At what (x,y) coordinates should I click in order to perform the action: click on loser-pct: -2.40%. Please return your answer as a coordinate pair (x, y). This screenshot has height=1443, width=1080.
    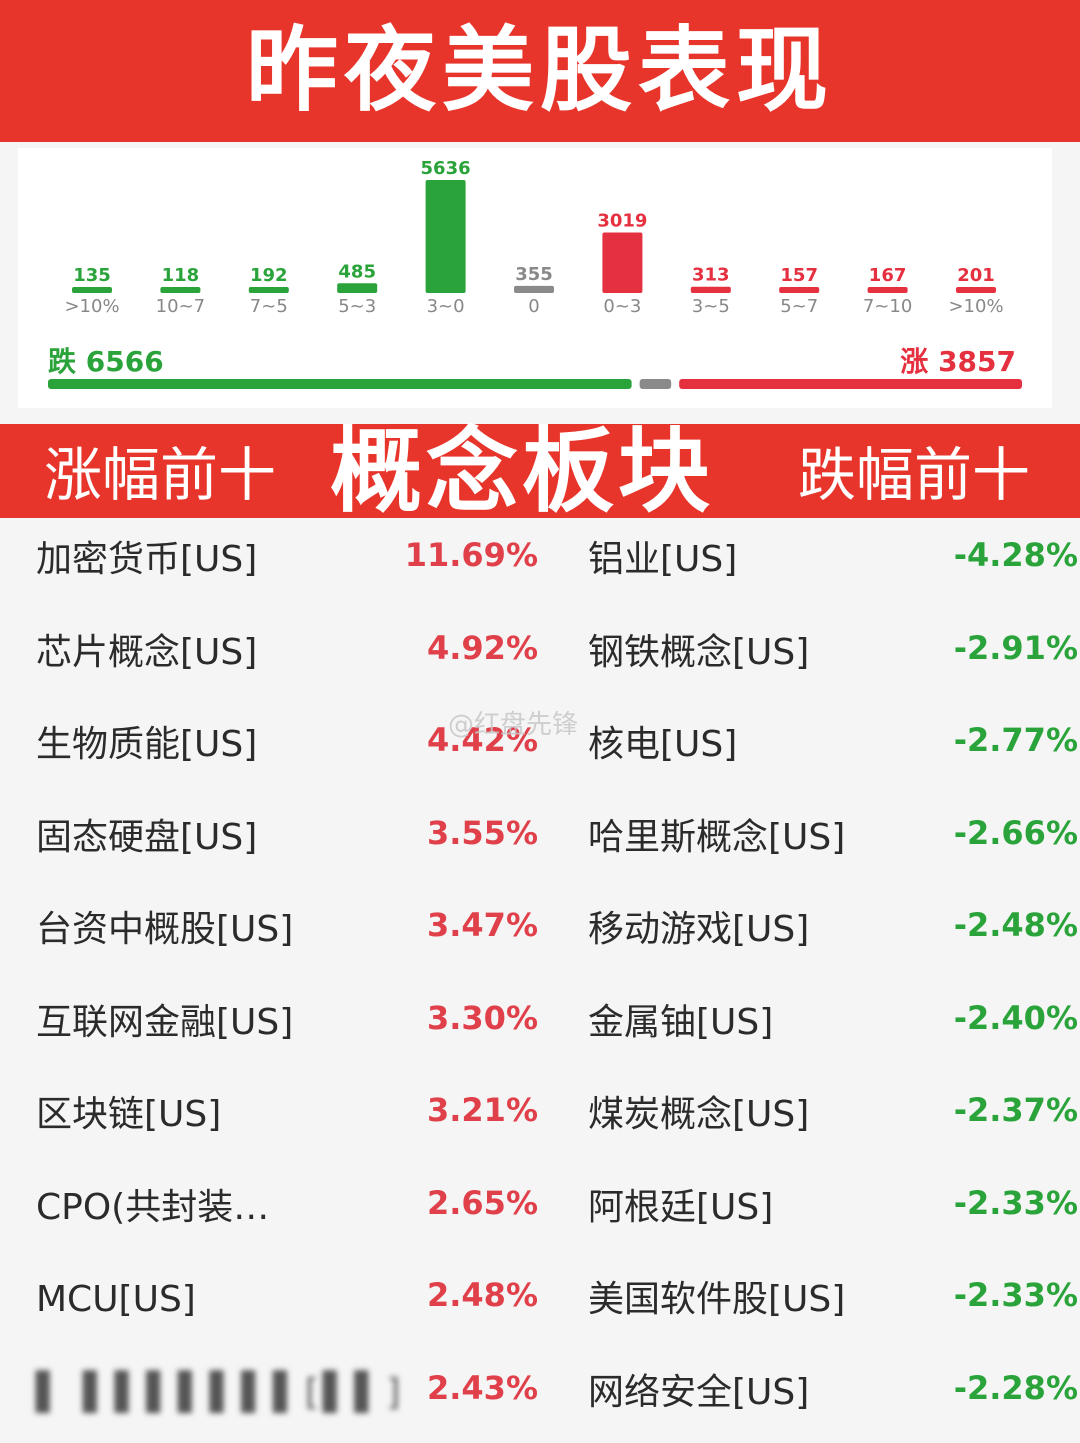
    Looking at the image, I should click on (1016, 1018).